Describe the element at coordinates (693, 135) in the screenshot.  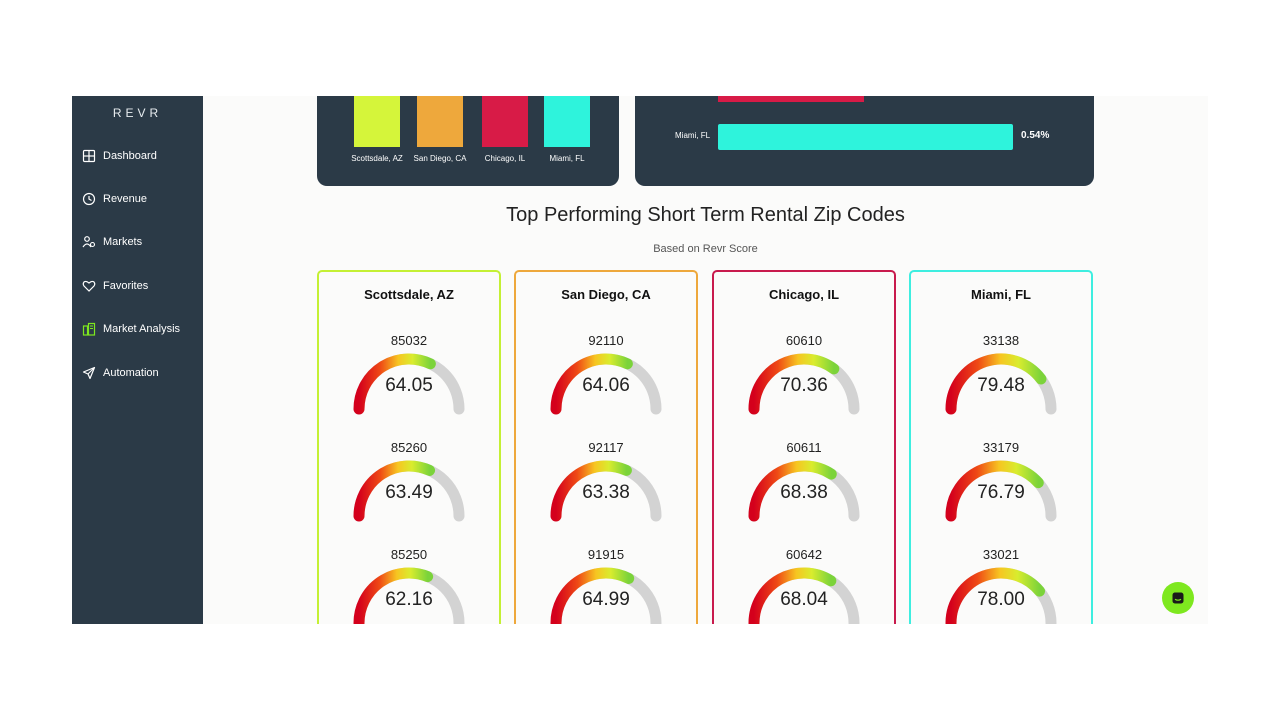
I see `hbar-label: Miami, FL` at that location.